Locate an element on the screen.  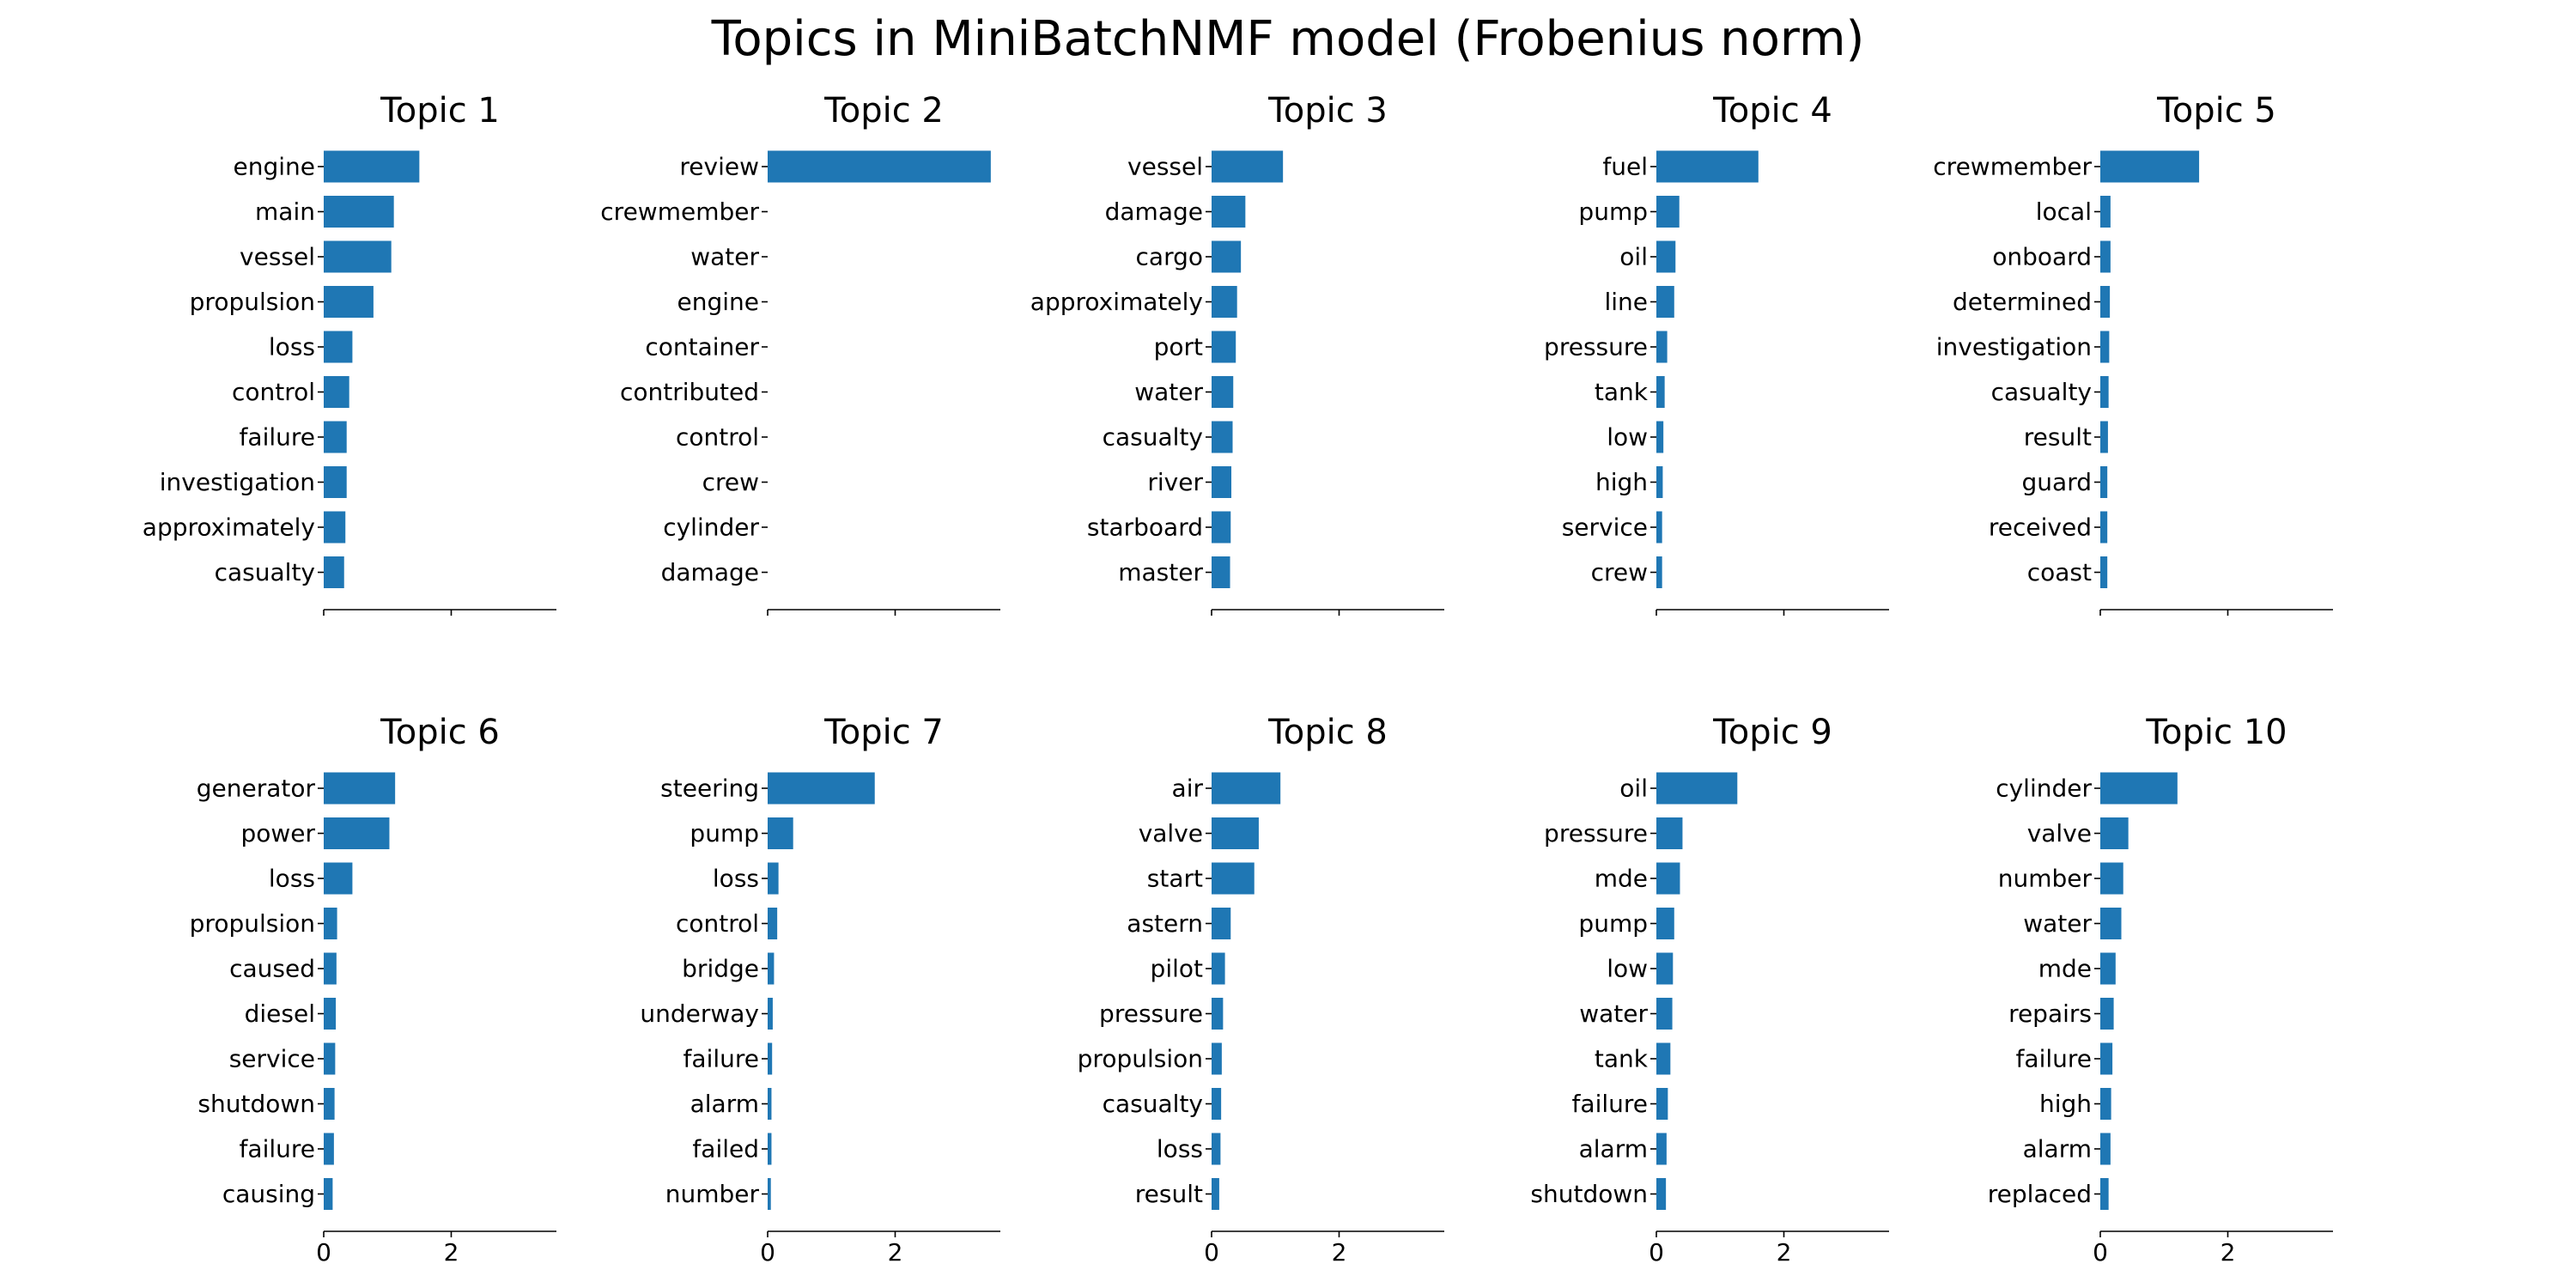
bar-oil is located at coordinates (1666, 257).